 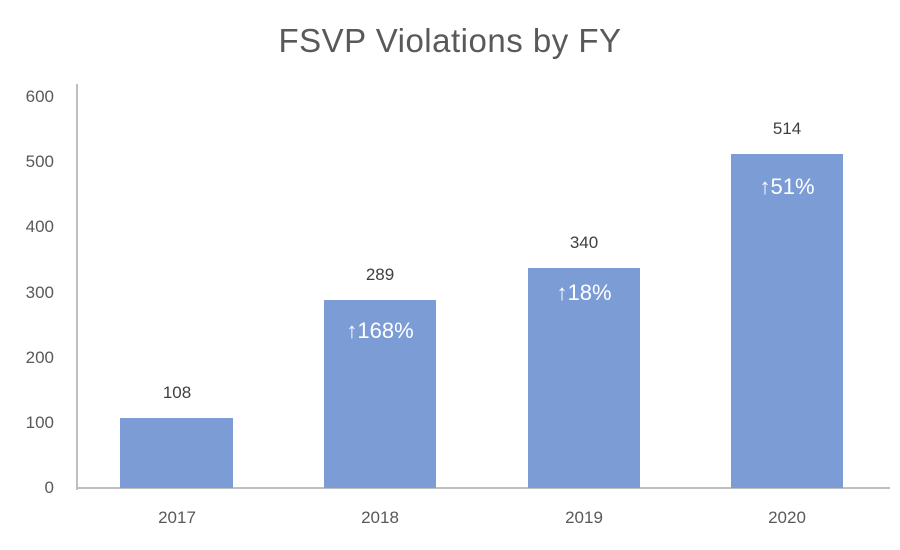 What do you see at coordinates (49, 487) in the screenshot?
I see `y-tick-0: 0` at bounding box center [49, 487].